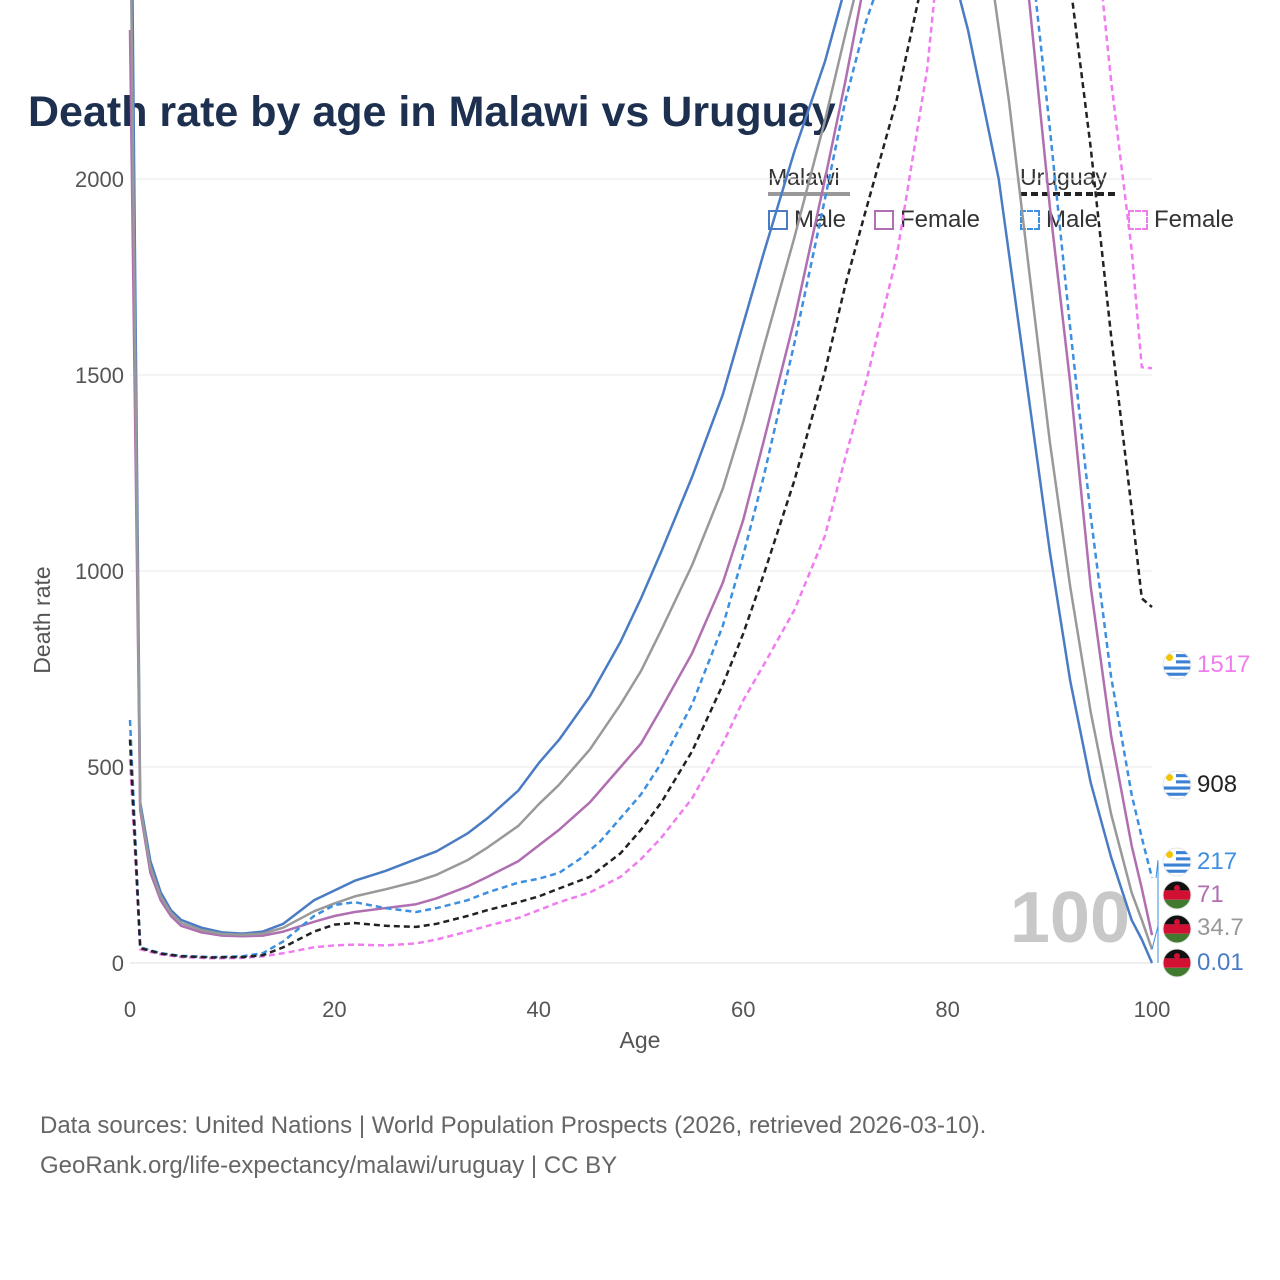 The height and width of the screenshot is (1280, 1280). I want to click on page-title: Death rate by age in Malawi vs Uruguay, so click(432, 112).